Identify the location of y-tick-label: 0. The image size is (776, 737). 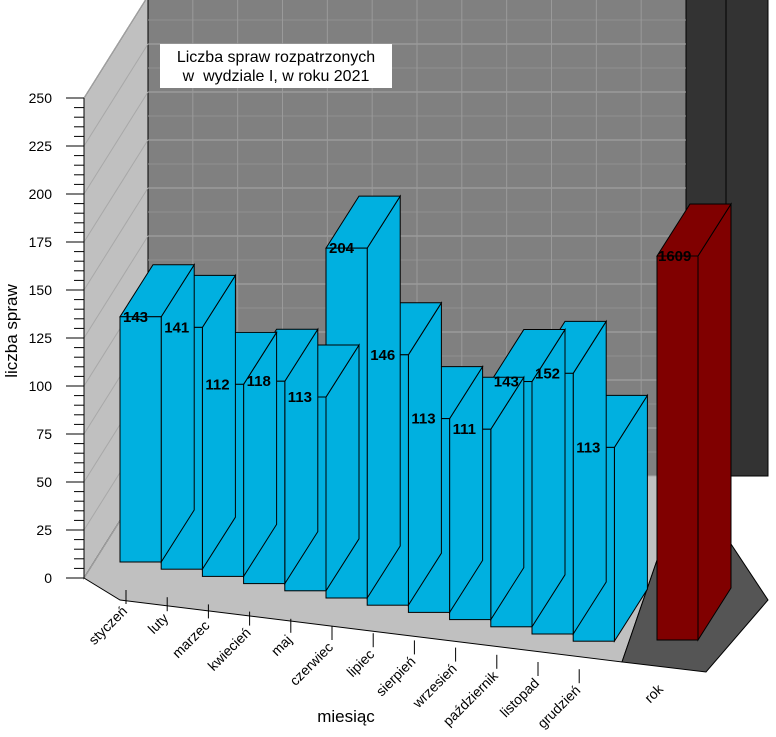
(48, 578).